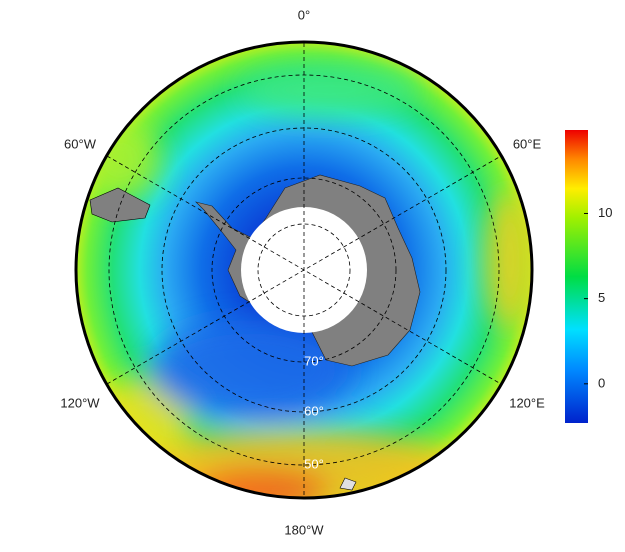 This screenshot has height=552, width=625. I want to click on latitude-label: 50°, so click(314, 463).